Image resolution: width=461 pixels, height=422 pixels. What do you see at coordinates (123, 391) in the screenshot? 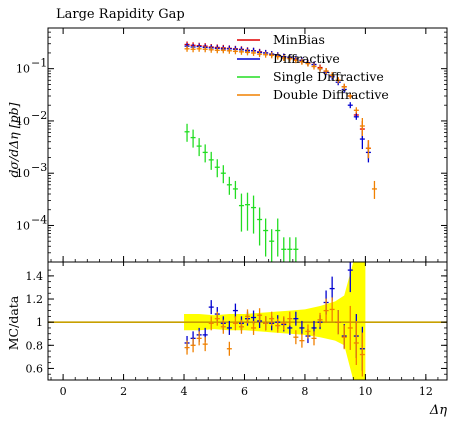
I see `x-tick-label: 2` at bounding box center [123, 391].